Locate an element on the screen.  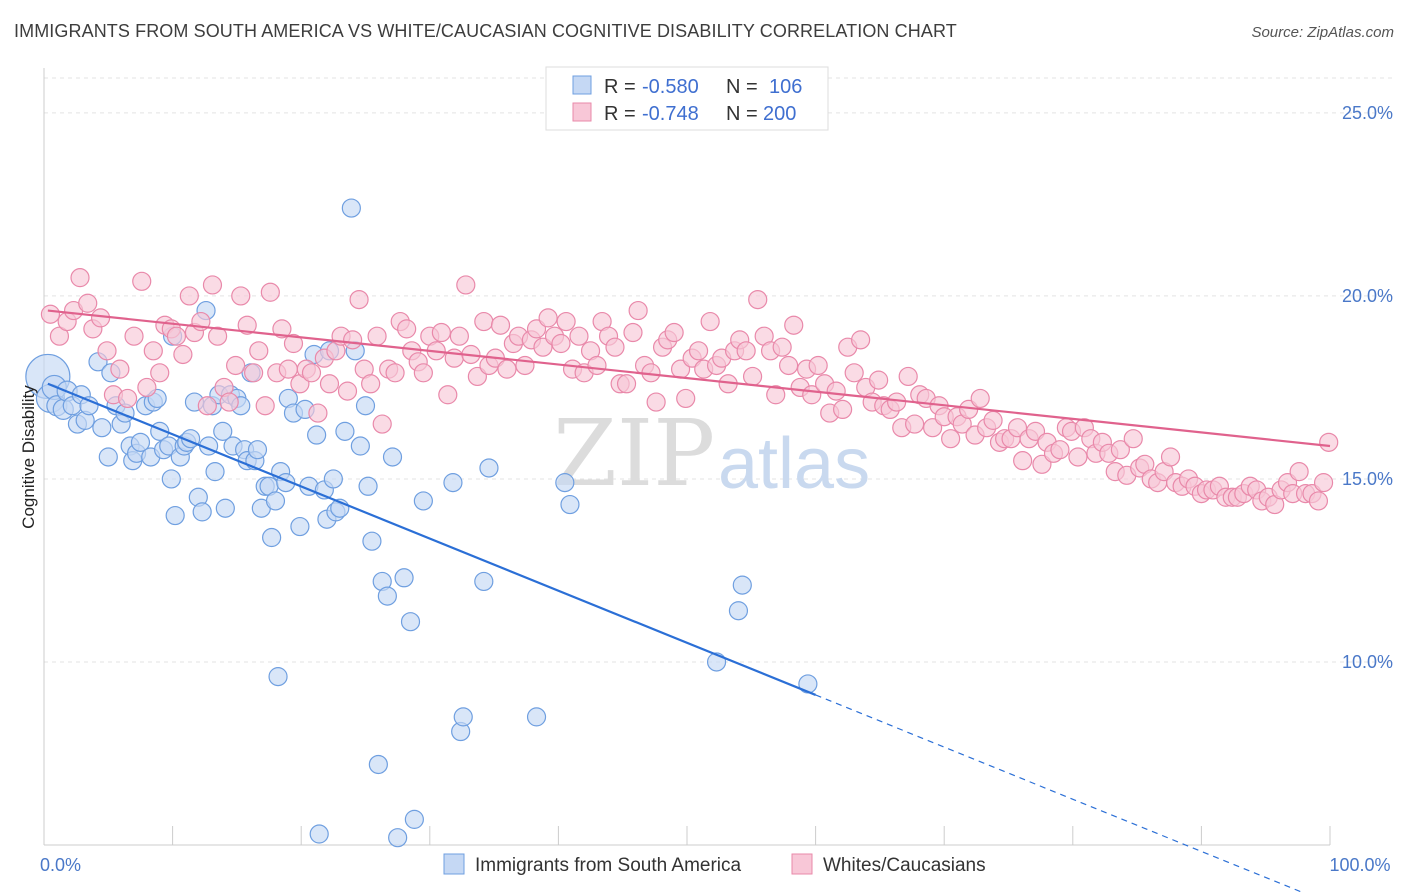
trend-line-whites is located at coordinates (689, 378).